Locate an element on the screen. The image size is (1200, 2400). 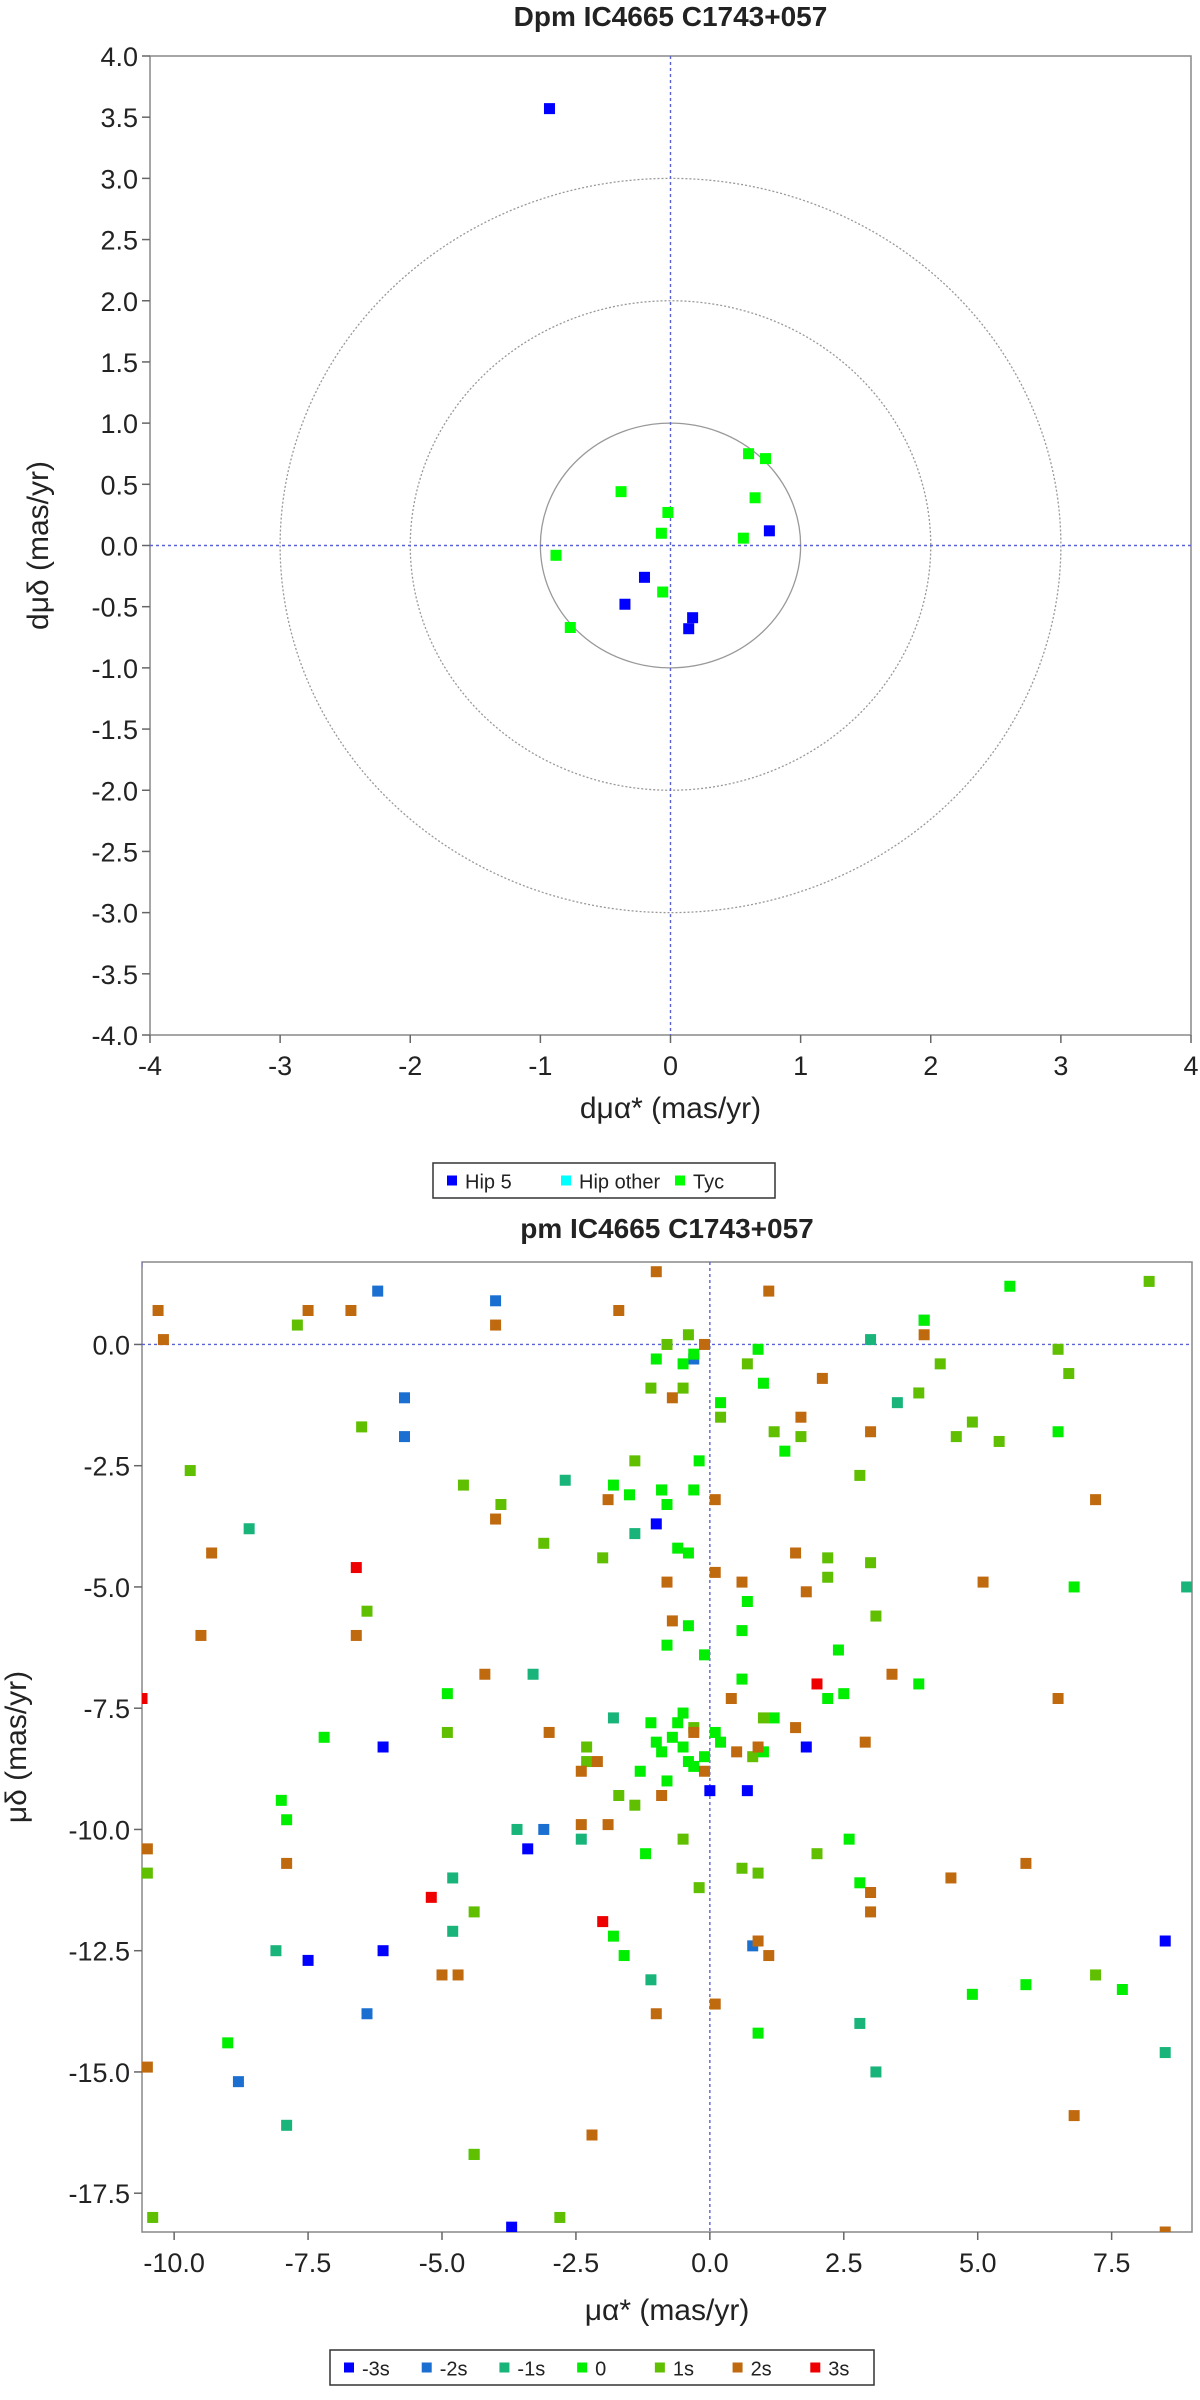
x-tick-label: -4 is located at coordinates (150, 1066).